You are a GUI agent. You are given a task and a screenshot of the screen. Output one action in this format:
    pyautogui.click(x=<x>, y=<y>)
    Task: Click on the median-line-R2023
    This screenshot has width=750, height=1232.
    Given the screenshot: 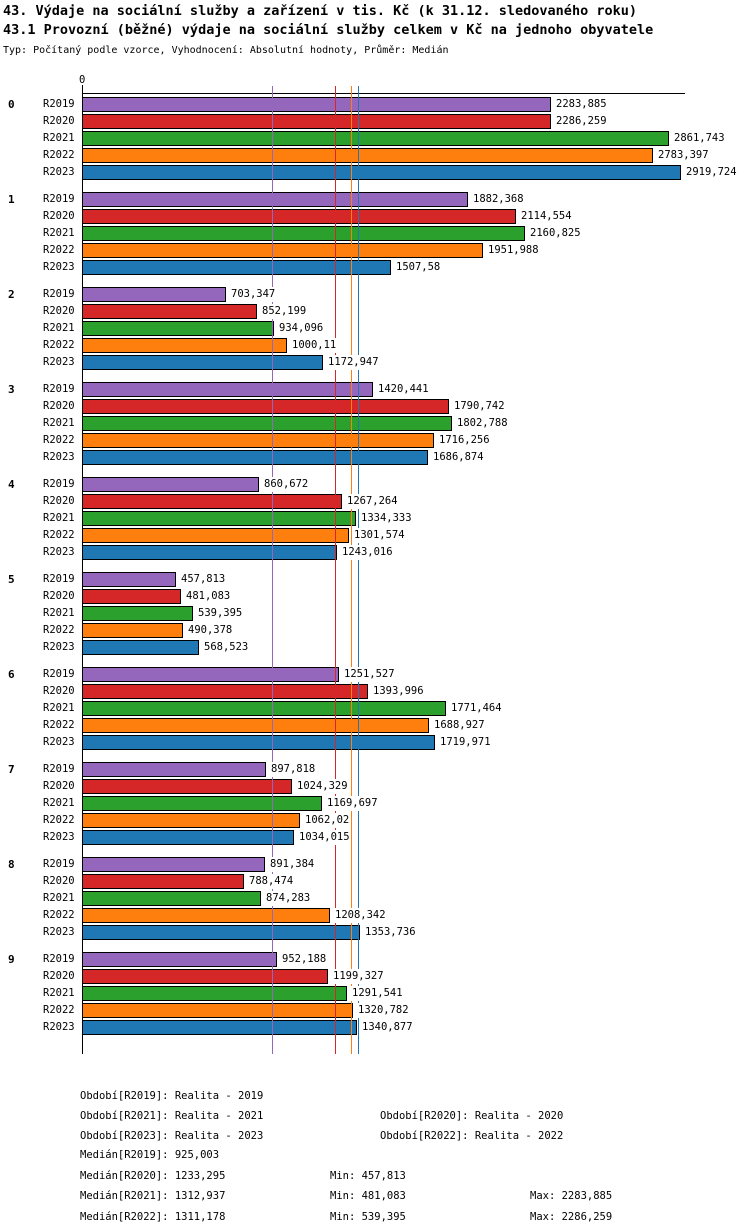 What is the action you would take?
    pyautogui.click(x=358, y=570)
    